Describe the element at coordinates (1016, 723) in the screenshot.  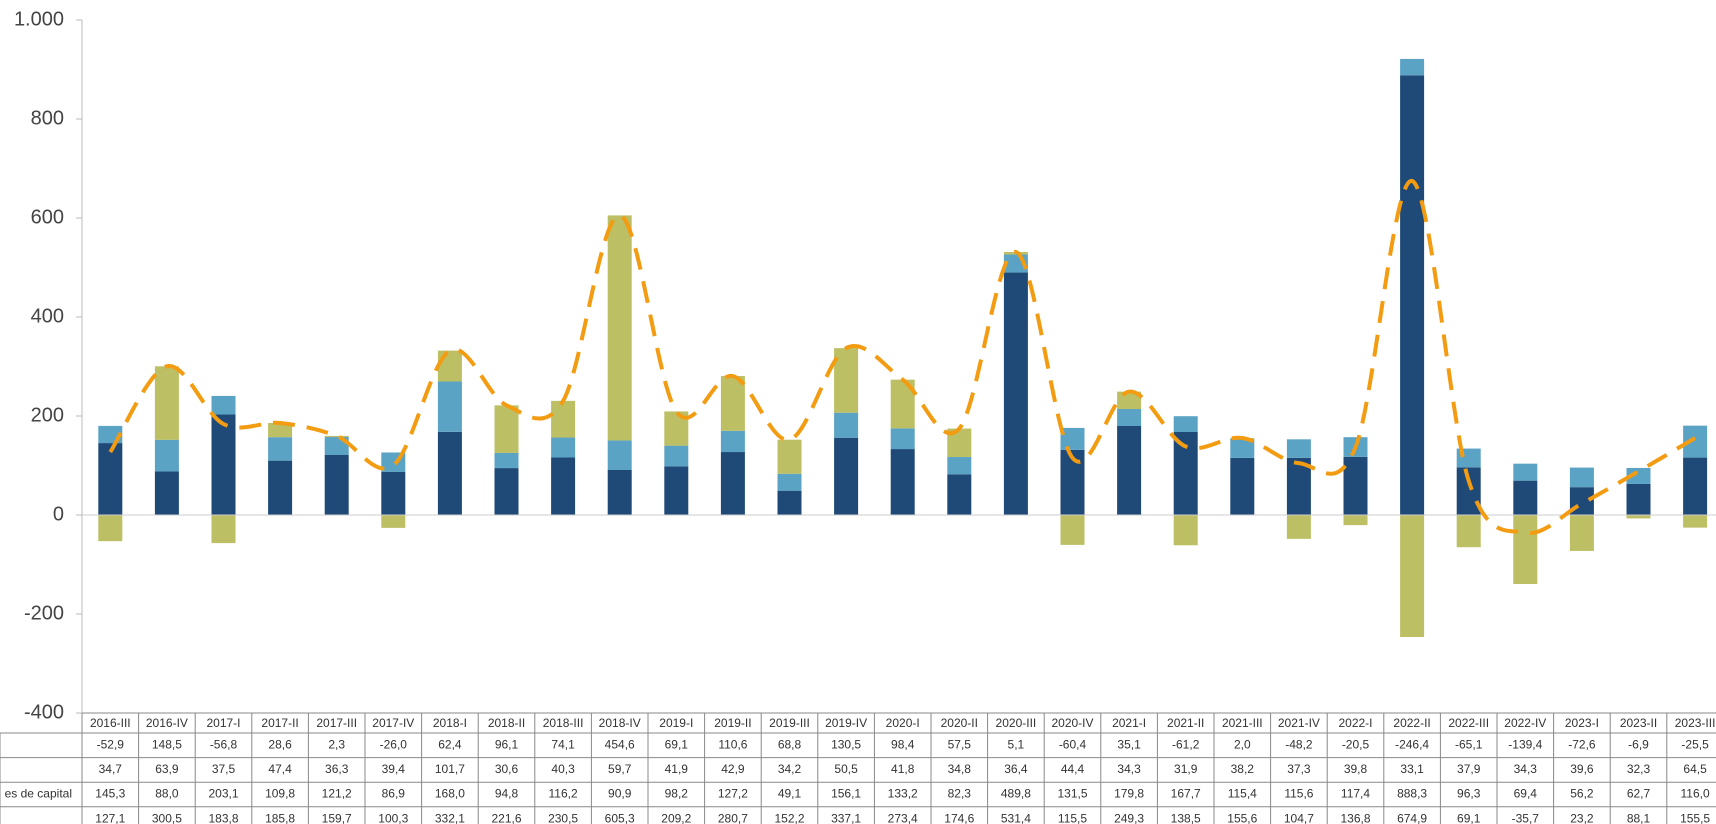
I see `category-label: 2020-III` at that location.